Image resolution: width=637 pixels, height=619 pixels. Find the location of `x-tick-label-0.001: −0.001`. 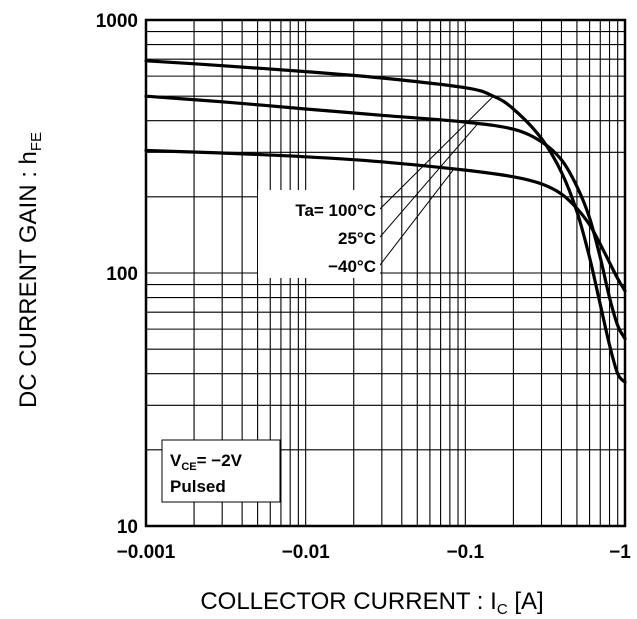

x-tick-label-0.001: −0.001 is located at coordinates (146, 552).